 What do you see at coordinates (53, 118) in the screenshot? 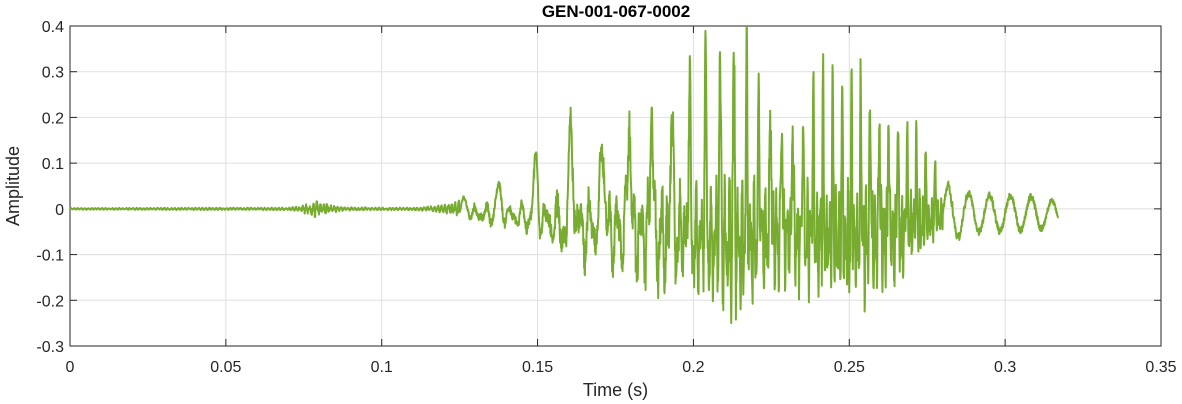
I see `y-tick-label: 0.2` at bounding box center [53, 118].